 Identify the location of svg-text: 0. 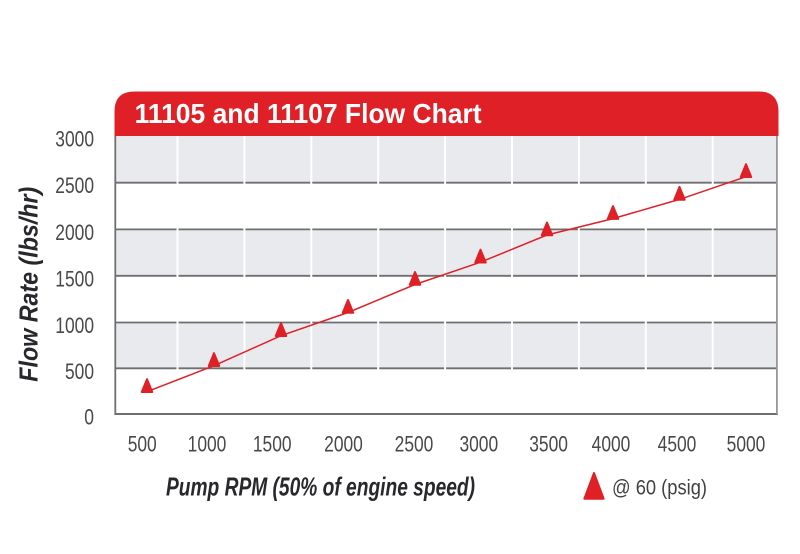
(89, 417).